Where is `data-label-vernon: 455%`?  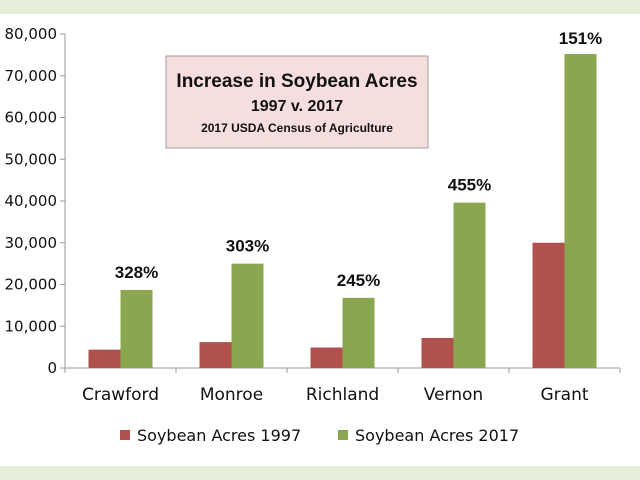 data-label-vernon: 455% is located at coordinates (469, 185).